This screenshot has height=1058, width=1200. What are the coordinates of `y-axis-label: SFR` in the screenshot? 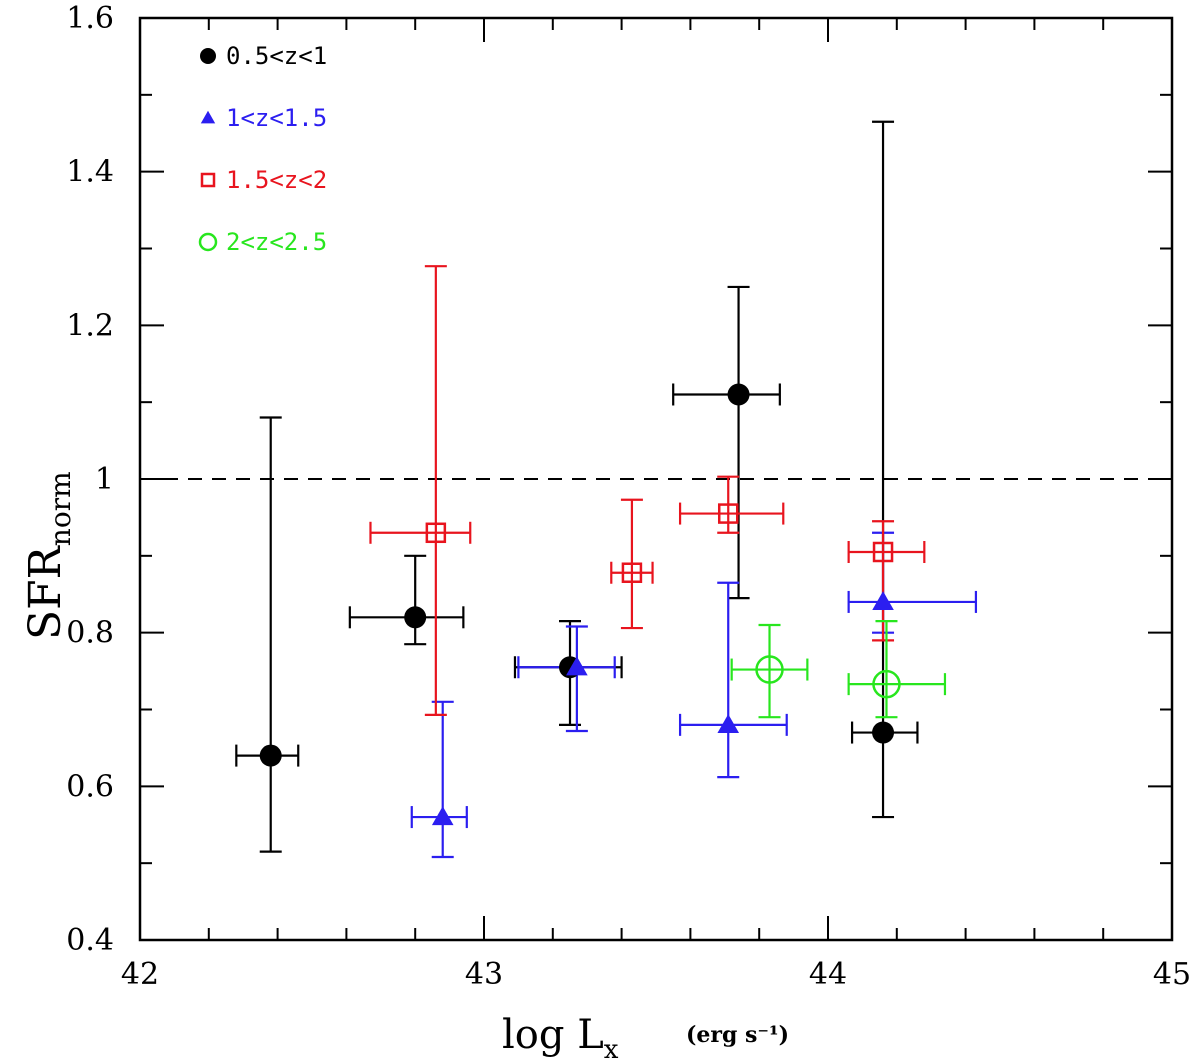 It's located at (45, 592).